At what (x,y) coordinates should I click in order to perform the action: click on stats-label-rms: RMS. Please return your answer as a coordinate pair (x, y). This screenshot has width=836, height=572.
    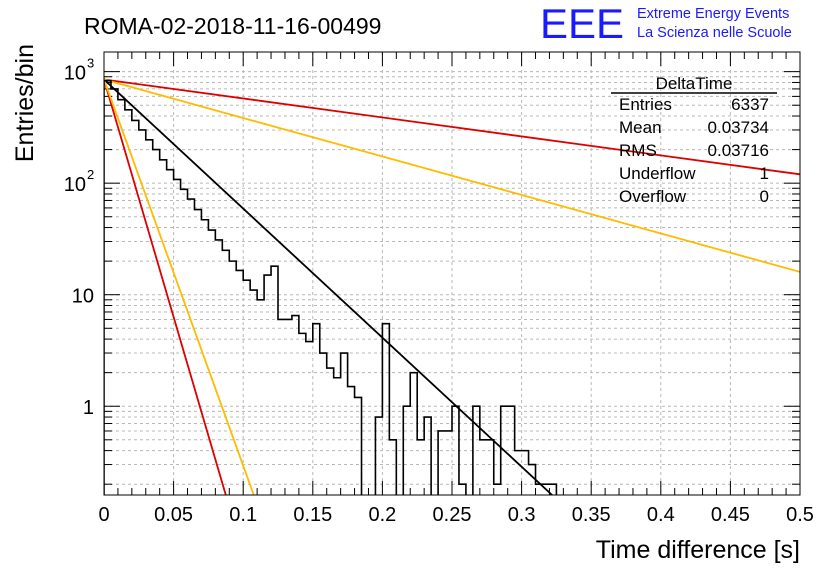
    Looking at the image, I should click on (638, 150).